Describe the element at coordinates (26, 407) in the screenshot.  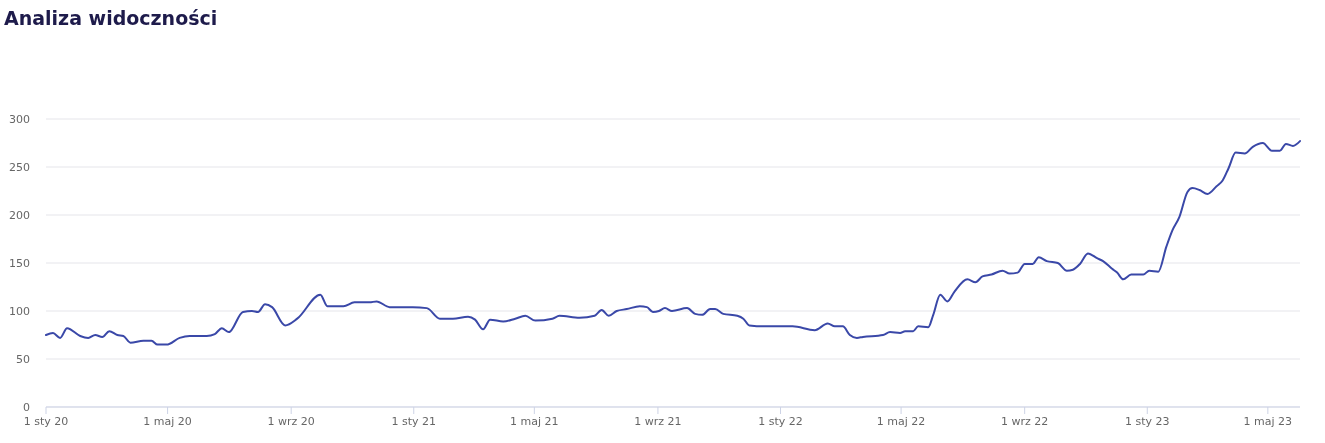
I see `y-tick-label: 0` at that location.